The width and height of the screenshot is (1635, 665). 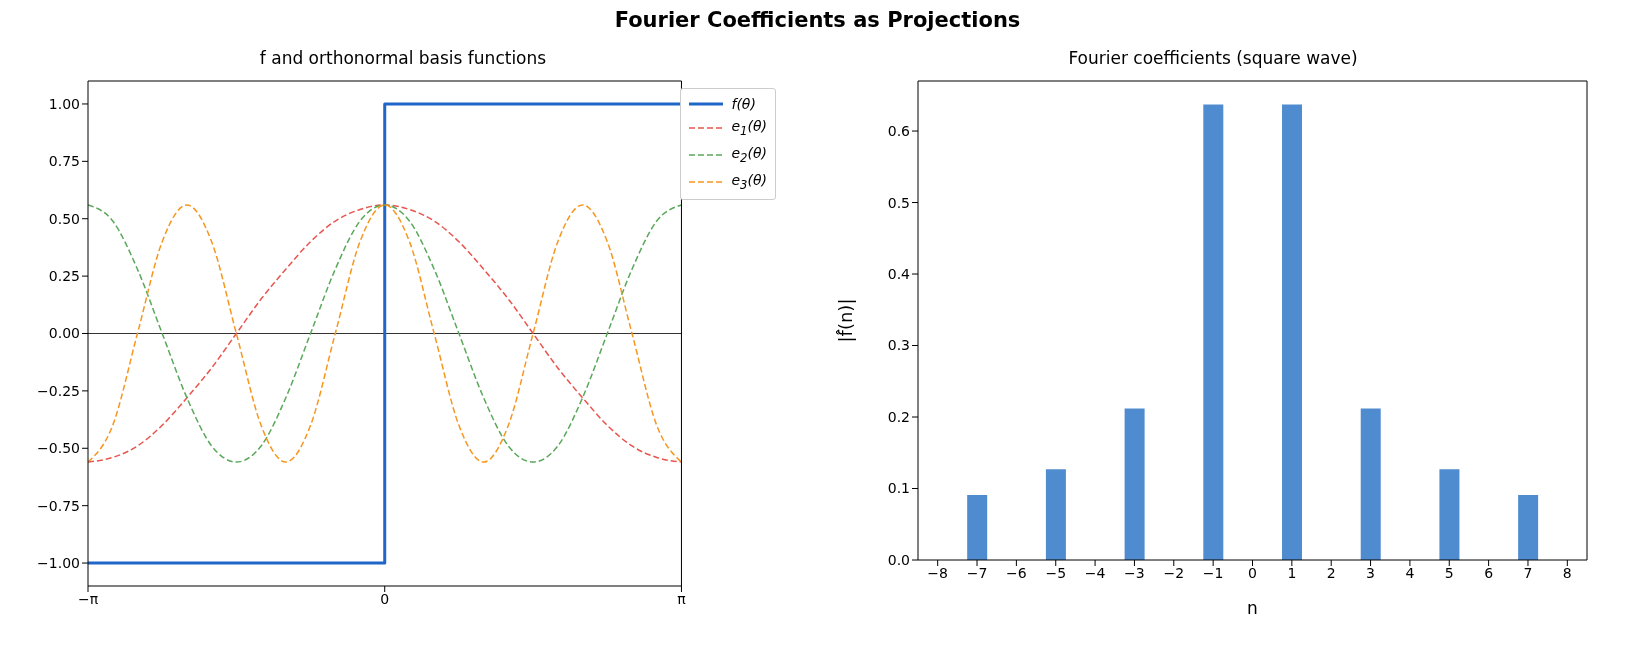 I want to click on y-axis-title: |f̂(n)|, so click(x=846, y=320).